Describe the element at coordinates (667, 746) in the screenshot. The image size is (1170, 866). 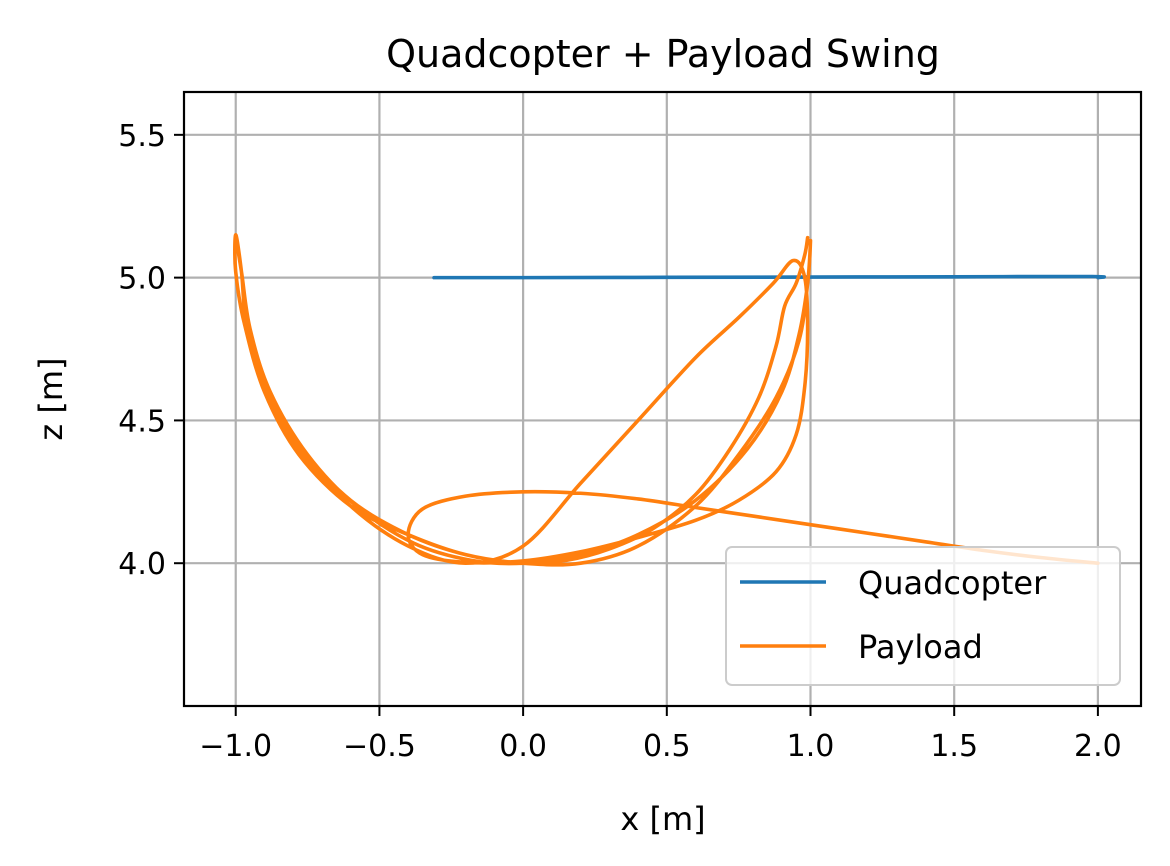
I see `x-tick-label: 0.5` at that location.